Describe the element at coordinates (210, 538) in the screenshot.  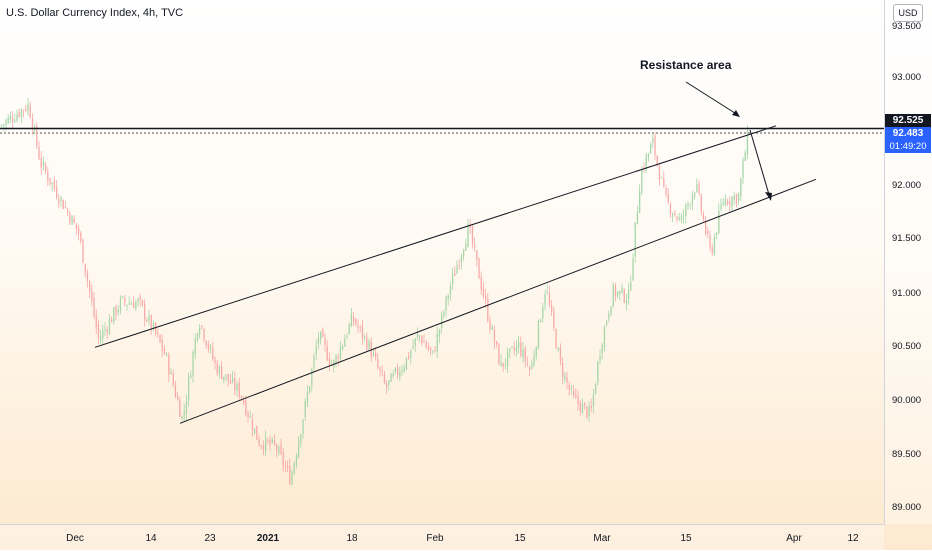
I see `x-tick-label: 23` at that location.